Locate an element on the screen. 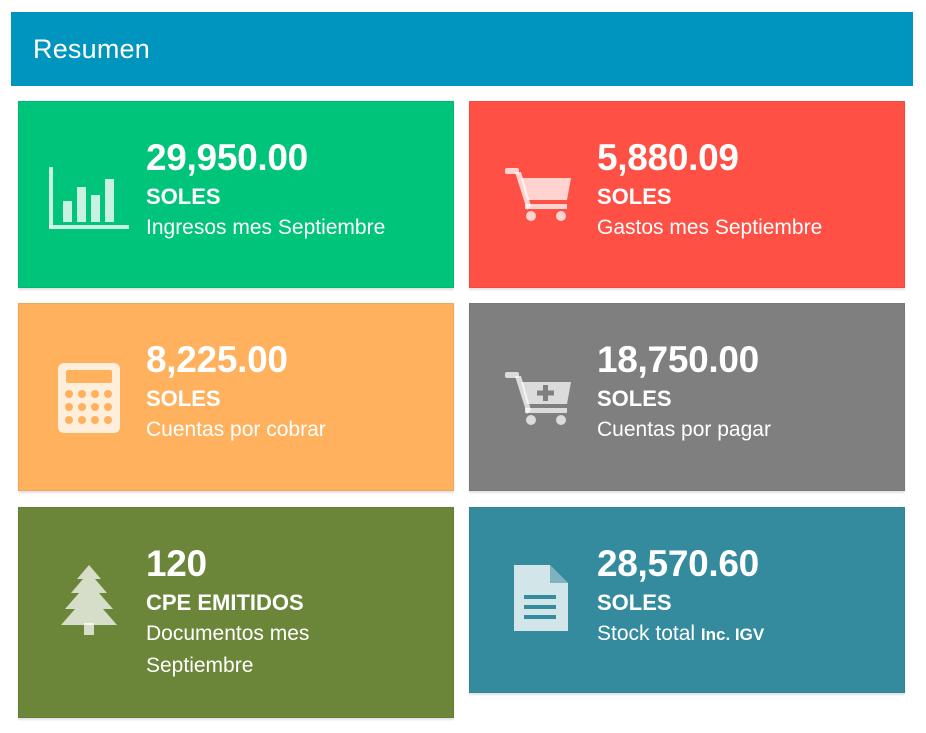  card-ingresos: 29,950.00 SOLES Ingresos mes Septiembre is located at coordinates (236, 194).